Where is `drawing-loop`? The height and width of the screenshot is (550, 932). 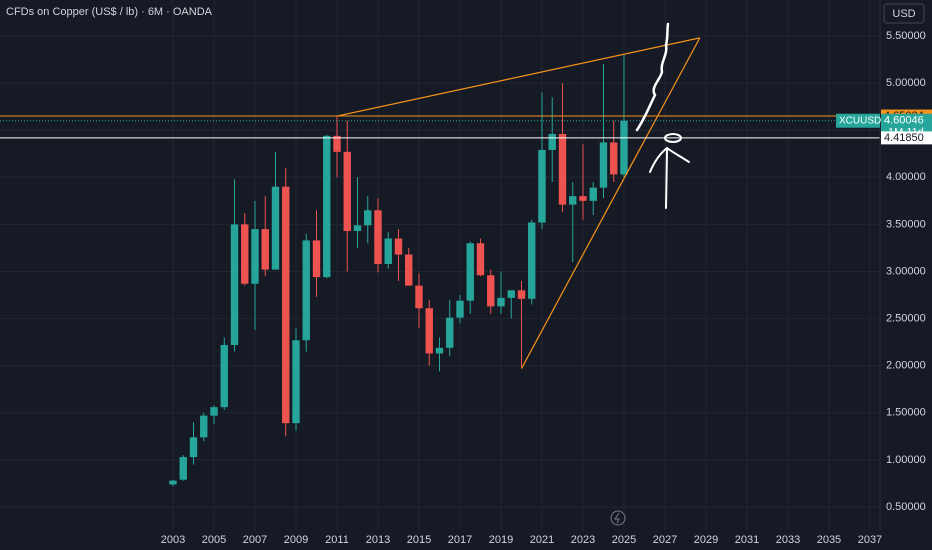
drawing-loop is located at coordinates (673, 138).